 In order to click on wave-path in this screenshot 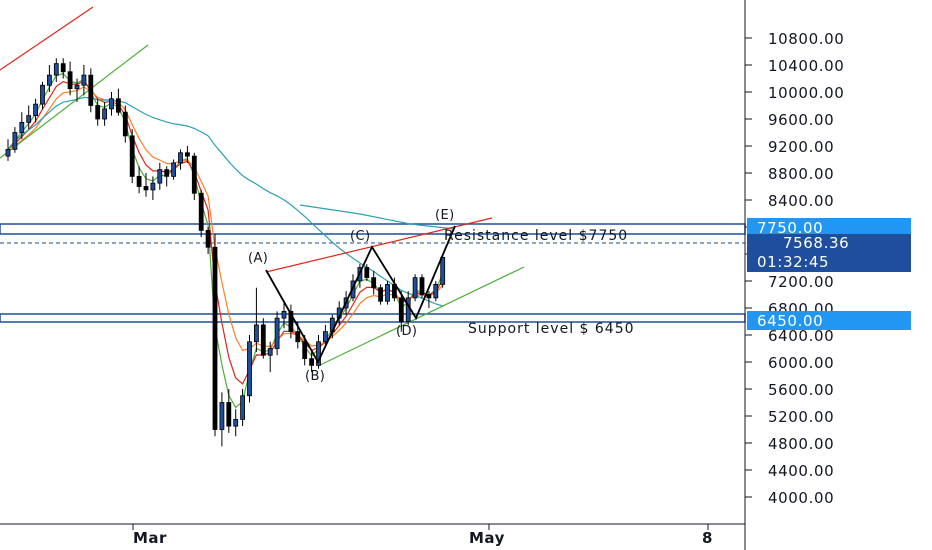, I will do `click(360, 294)`.